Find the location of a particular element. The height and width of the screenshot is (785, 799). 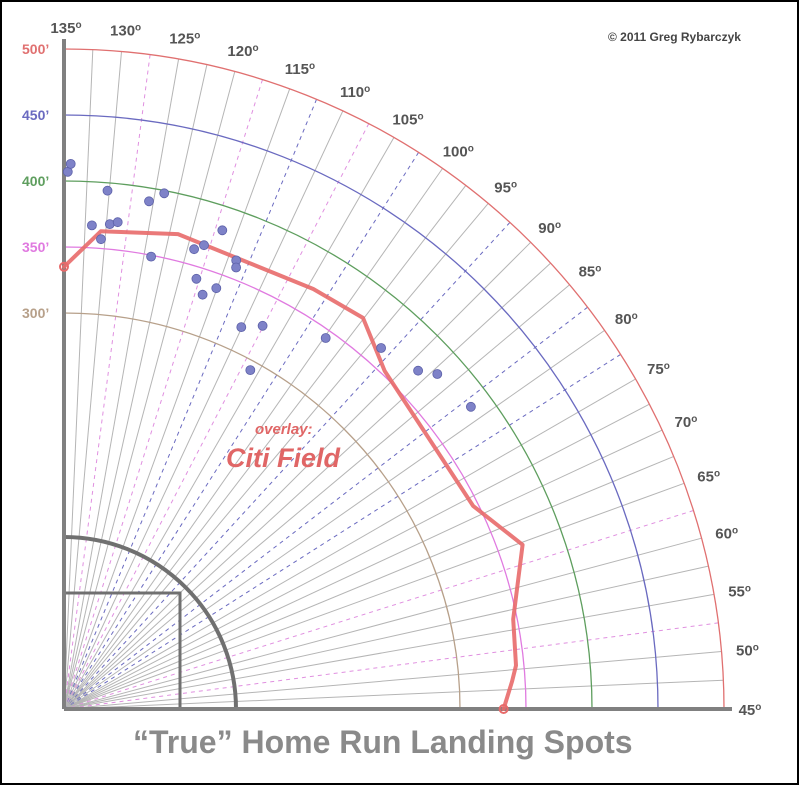

copyright-text: © 2011 Greg Rybarczyk is located at coordinates (674, 37).